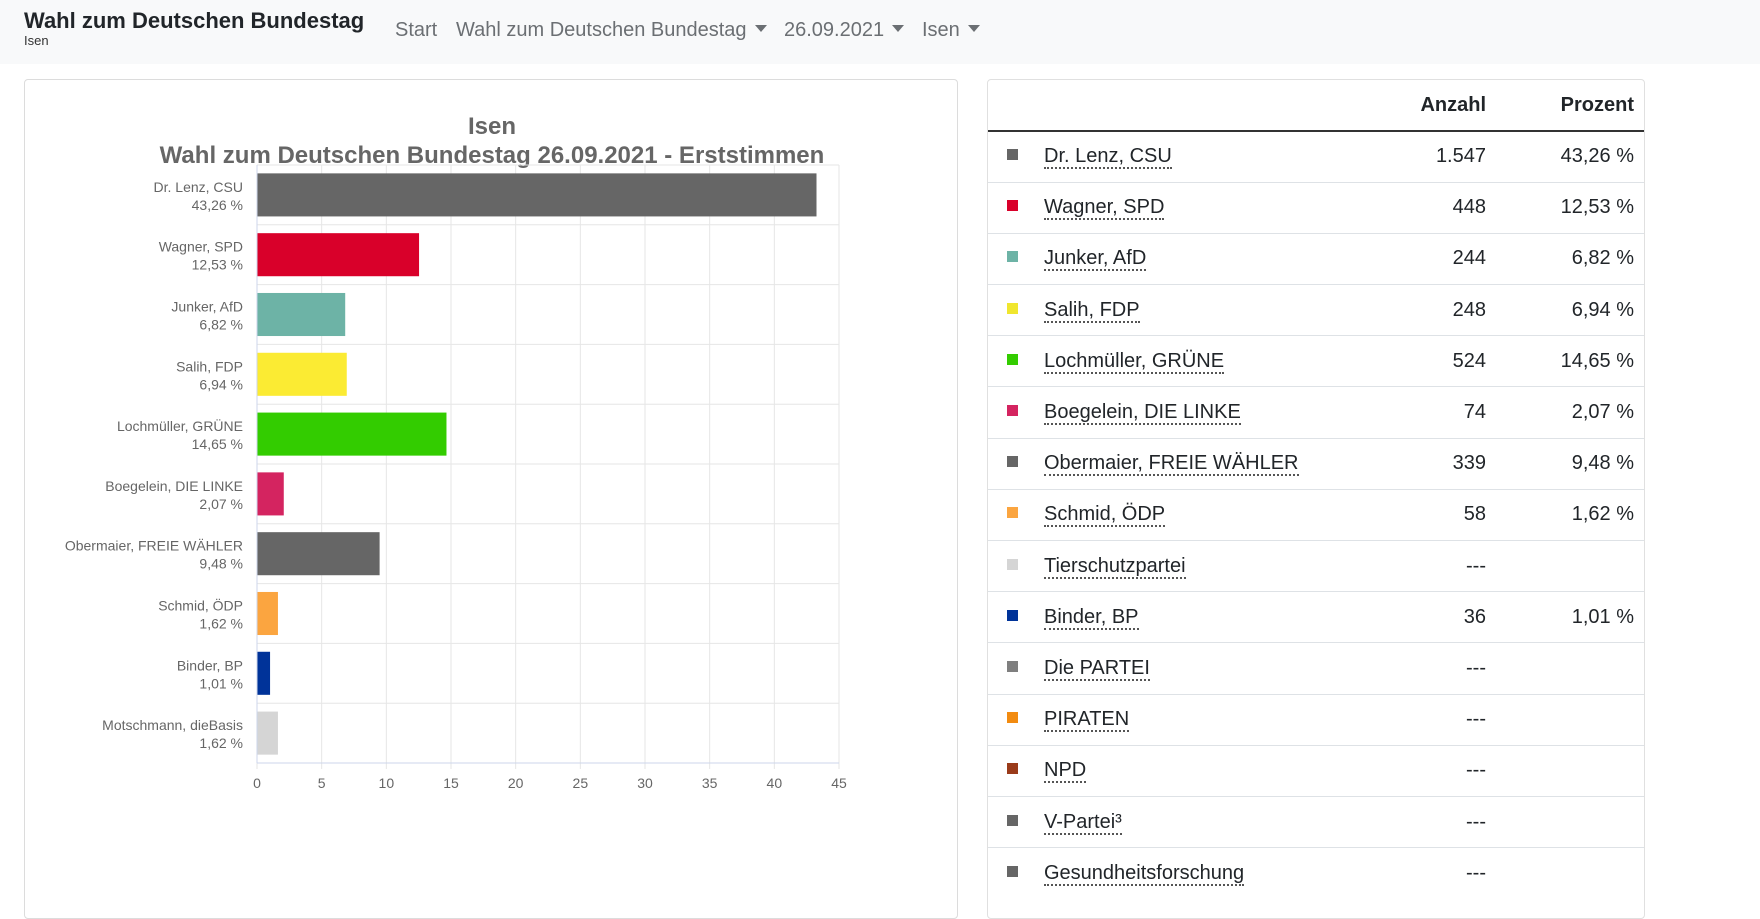  I want to click on vote-percent: 9,48 %, so click(1574, 463).